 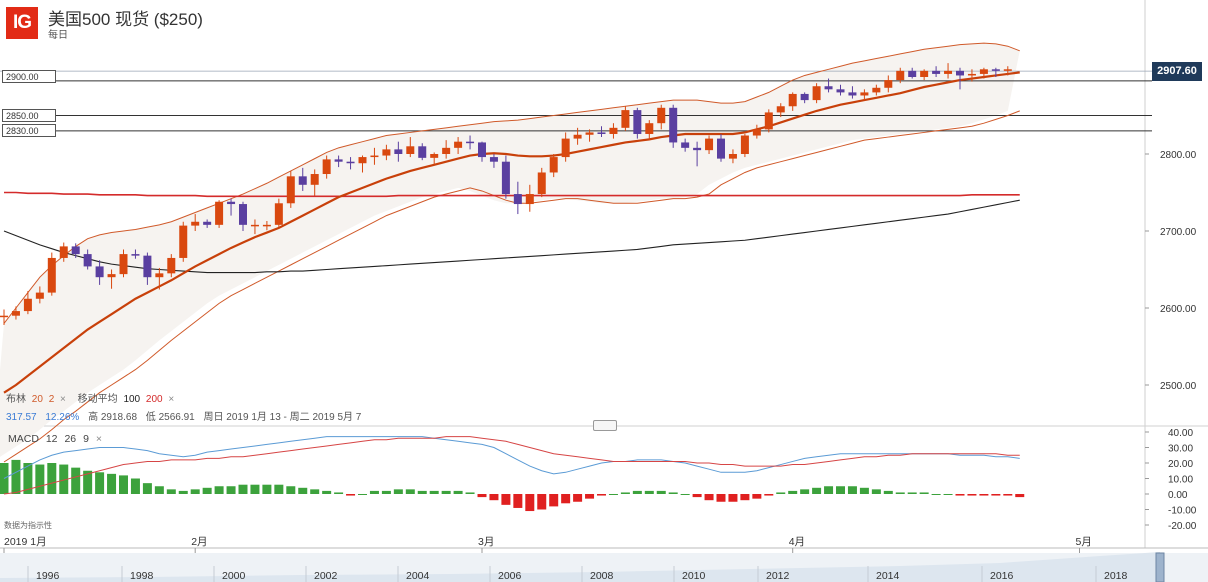 I want to click on macd-tick-label: 30.00, so click(x=1180, y=449).